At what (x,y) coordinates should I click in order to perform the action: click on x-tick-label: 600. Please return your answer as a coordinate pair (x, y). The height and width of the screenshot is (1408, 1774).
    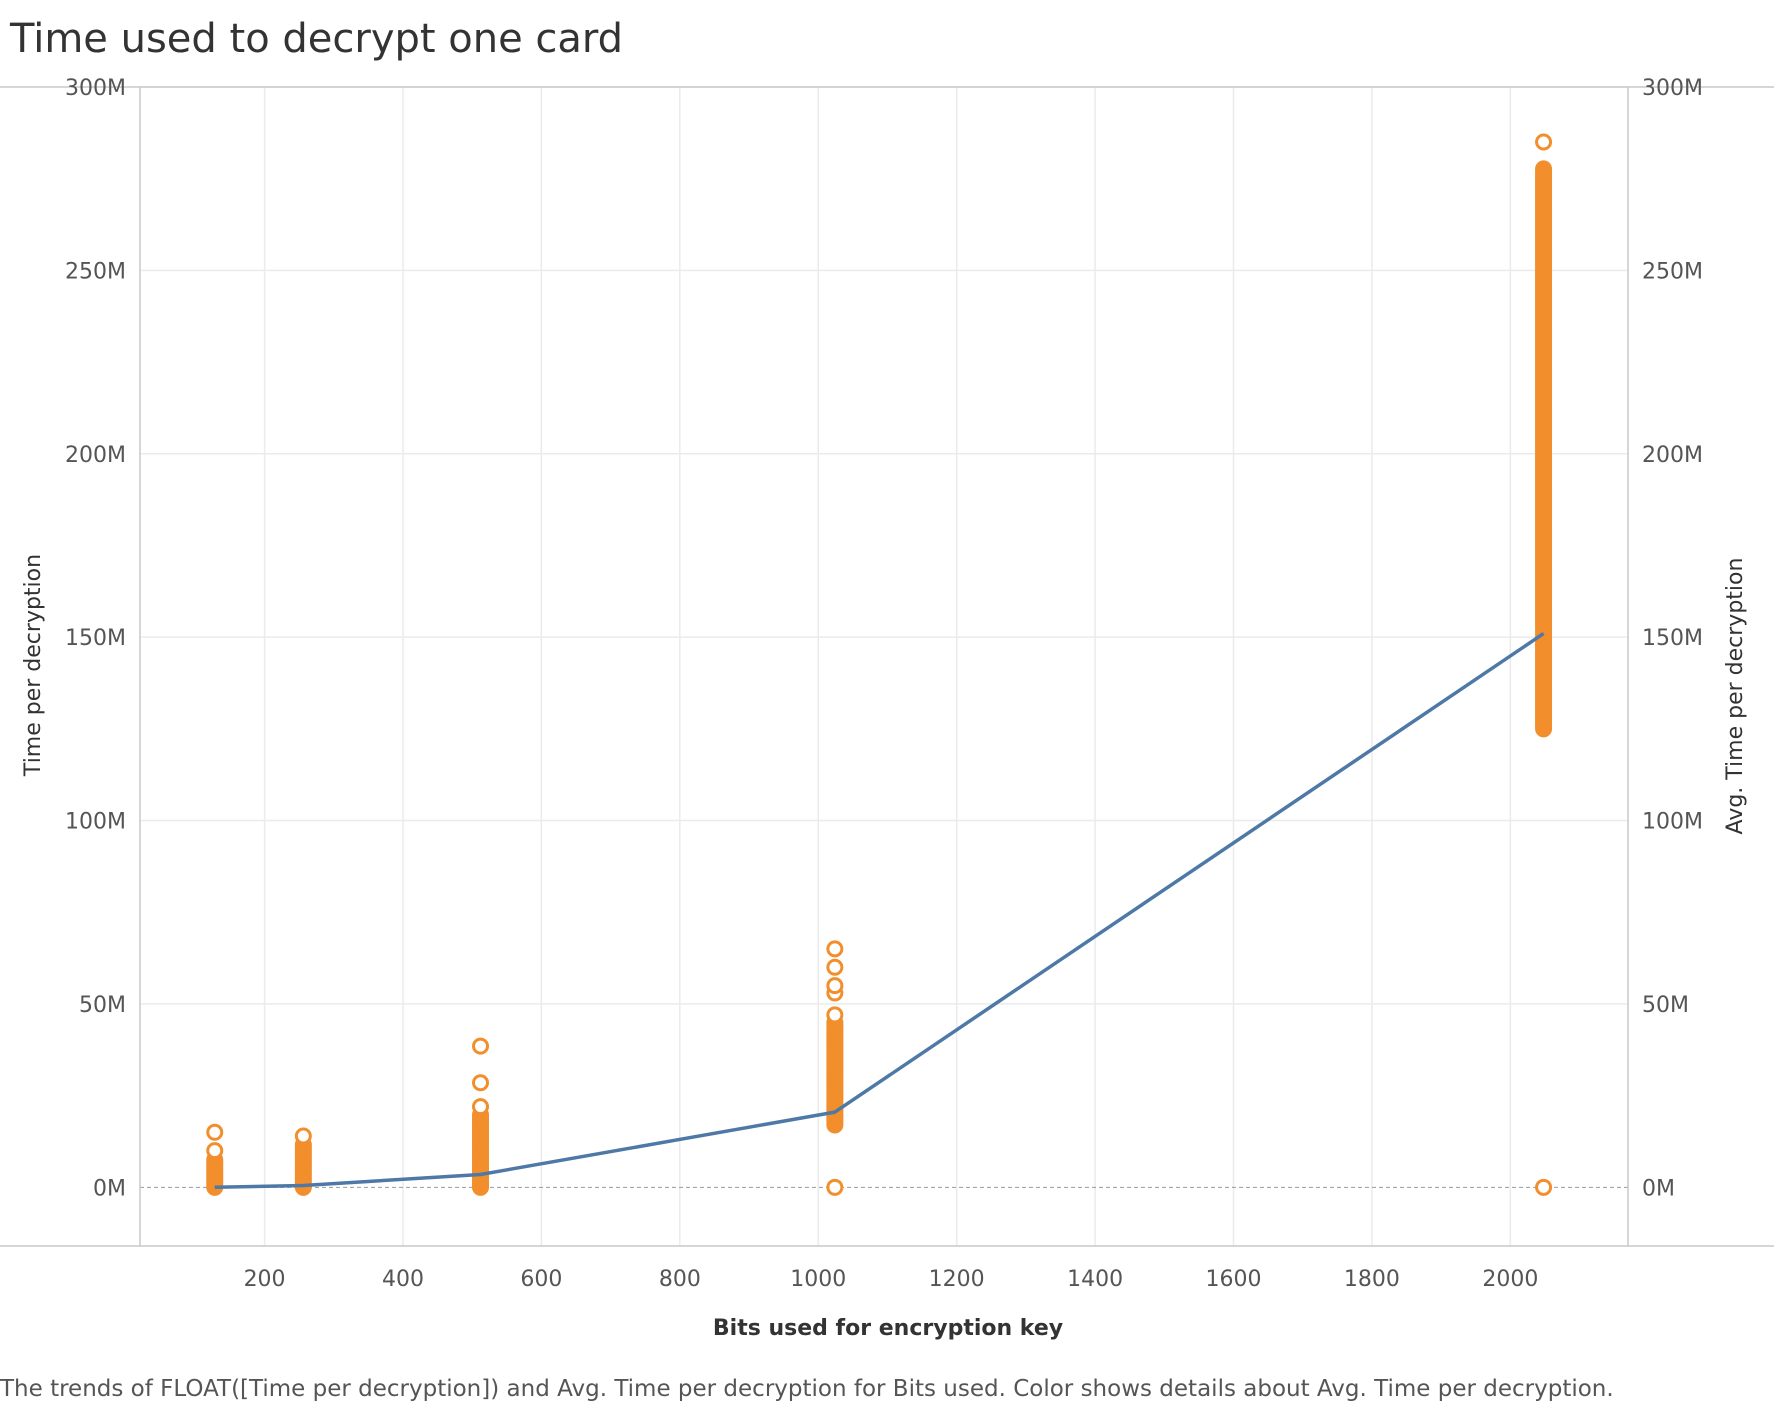
    Looking at the image, I should click on (541, 1279).